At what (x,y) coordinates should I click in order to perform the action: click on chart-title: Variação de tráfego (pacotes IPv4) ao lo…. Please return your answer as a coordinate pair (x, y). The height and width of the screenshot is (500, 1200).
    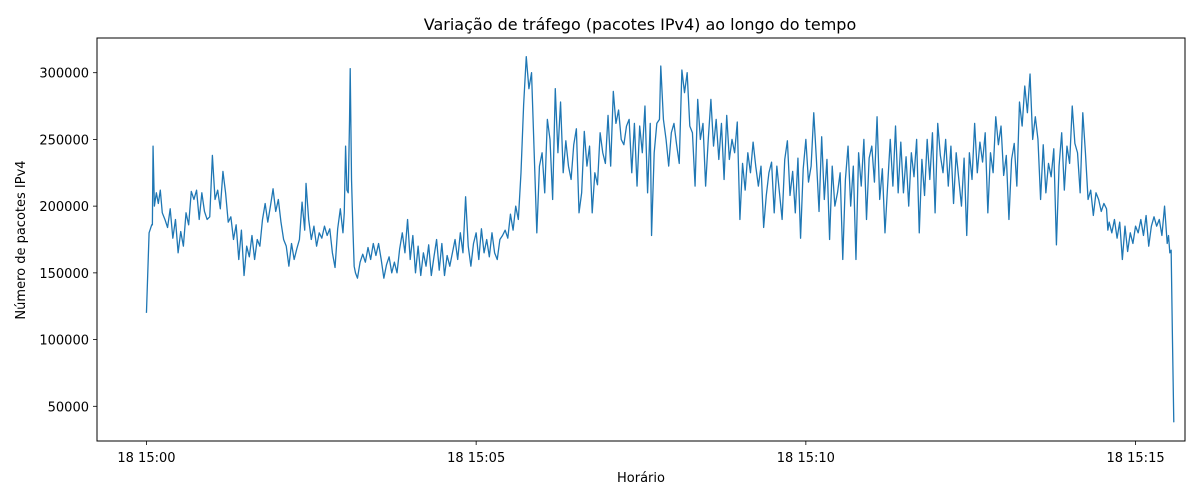
    Looking at the image, I should click on (640, 24).